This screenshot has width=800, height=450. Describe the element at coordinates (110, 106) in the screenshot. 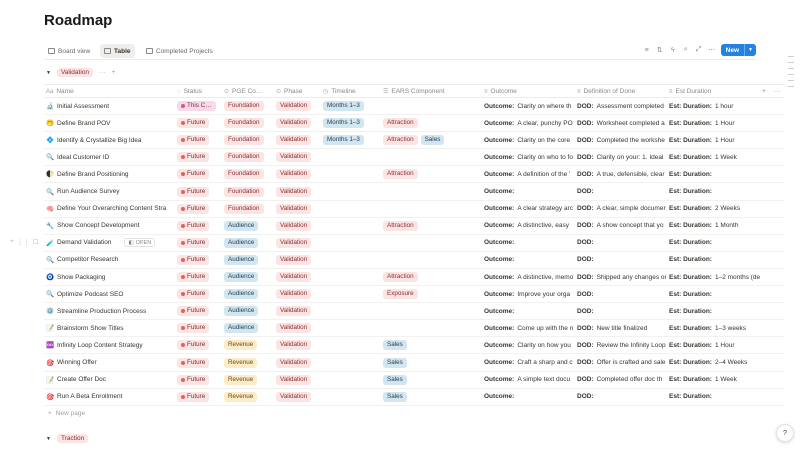

I see `name-cell: 🔬 Initial Assessment` at that location.